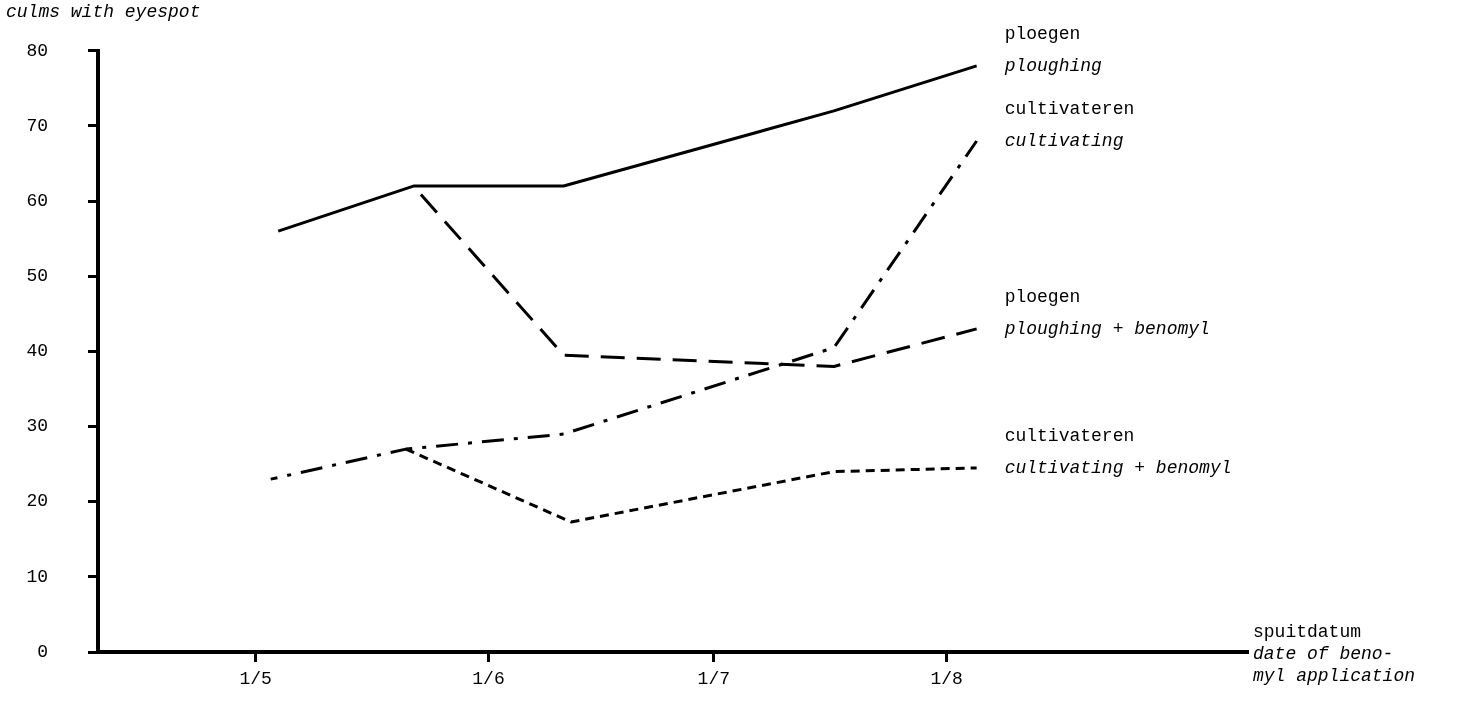 The height and width of the screenshot is (710, 1474). Describe the element at coordinates (37, 200) in the screenshot. I see `y-tick-label: 60` at that location.